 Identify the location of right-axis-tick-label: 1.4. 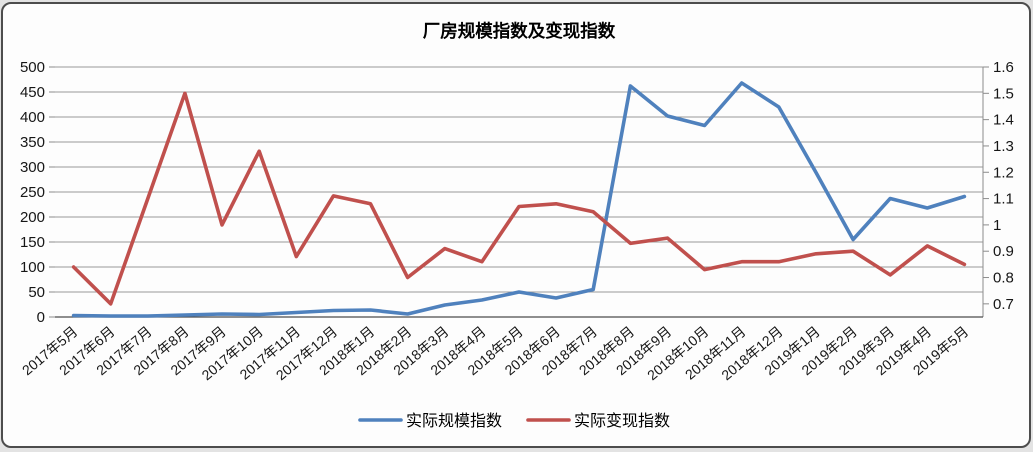
(1003, 120).